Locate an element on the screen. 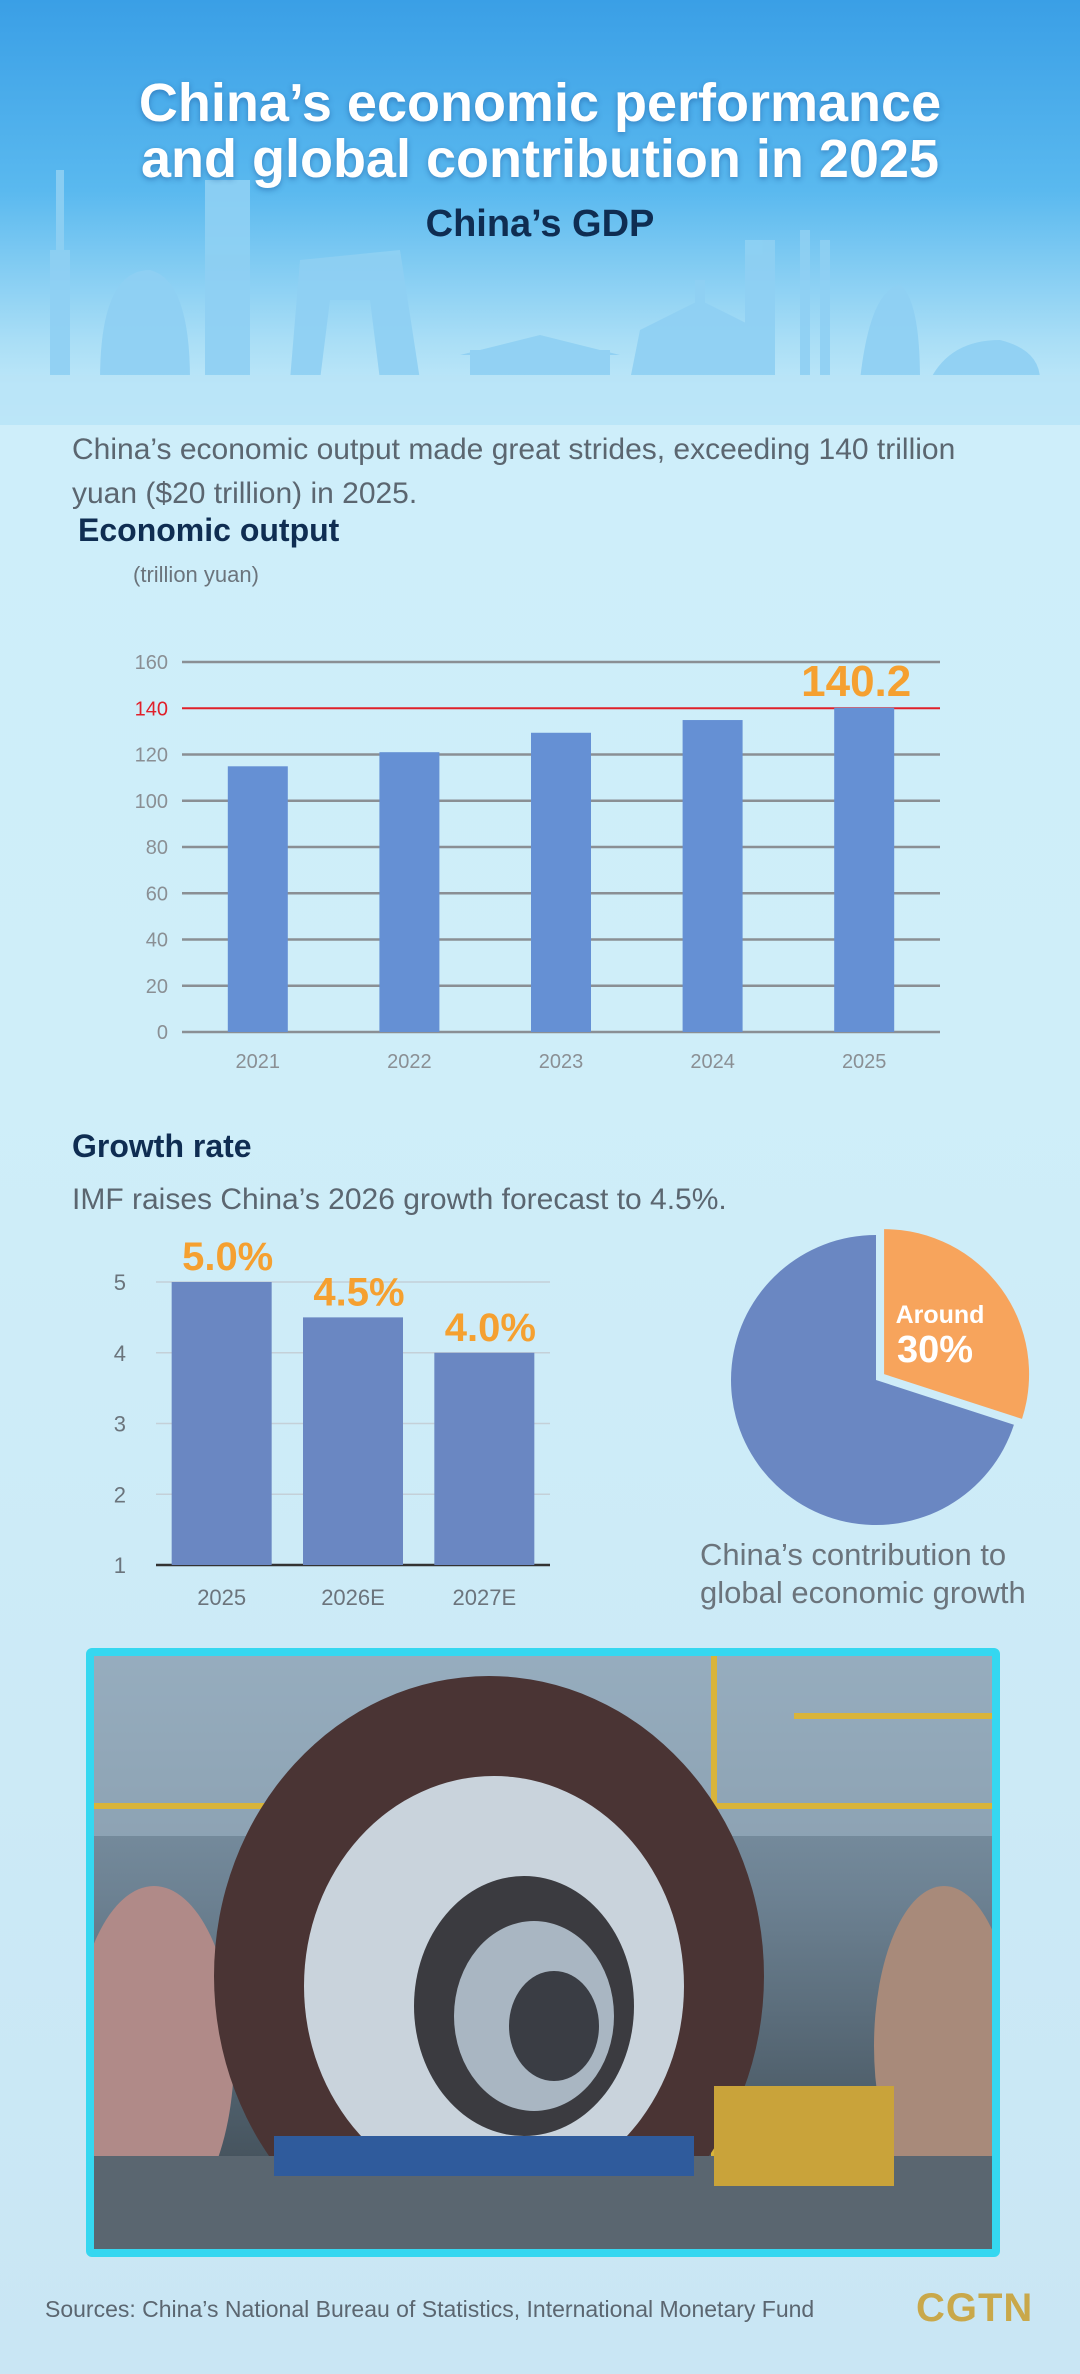 The width and height of the screenshot is (1080, 2374). bar-2024 is located at coordinates (712, 876).